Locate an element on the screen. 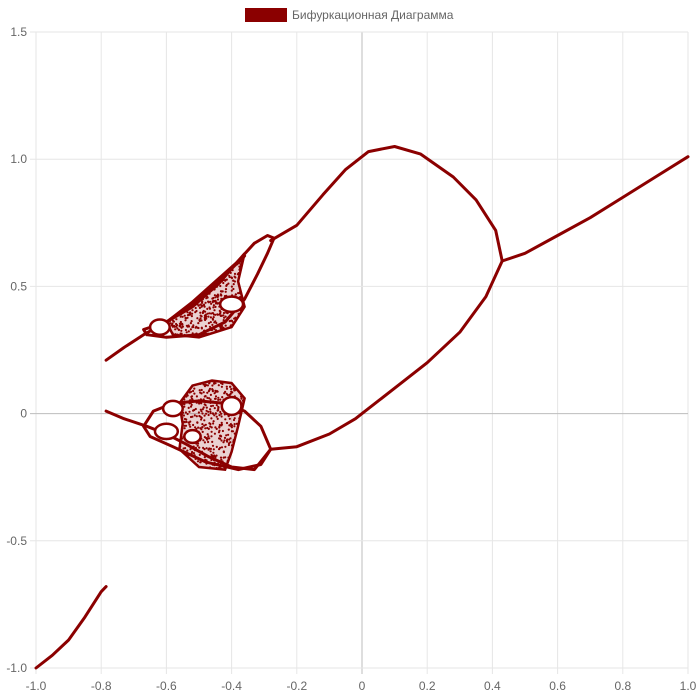 The width and height of the screenshot is (700, 700). x-tick-label: -0.8 is located at coordinates (101, 686).